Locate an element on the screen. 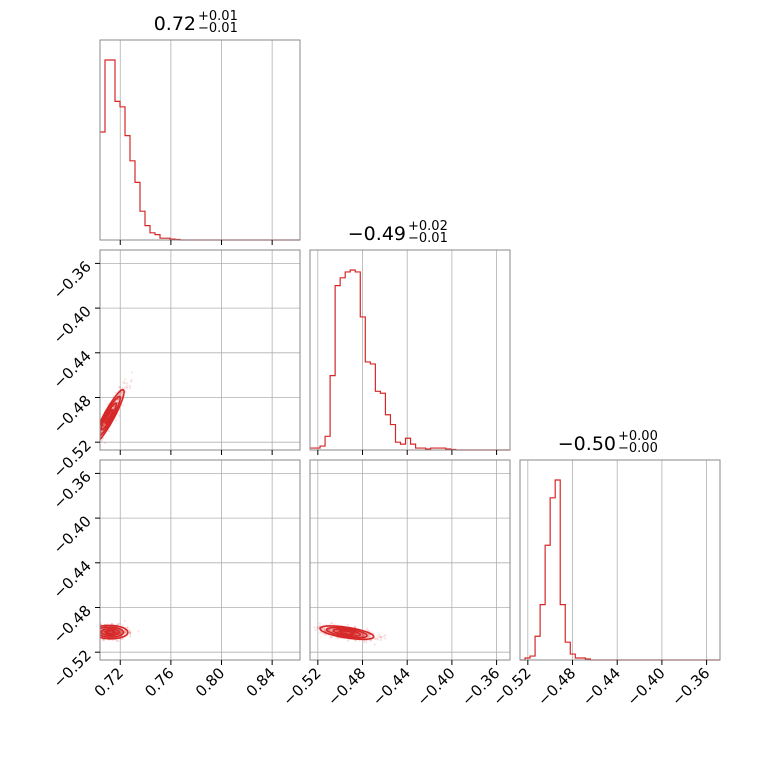 The image size is (760, 760). y-tick-label: −0.40 is located at coordinates (72, 534).